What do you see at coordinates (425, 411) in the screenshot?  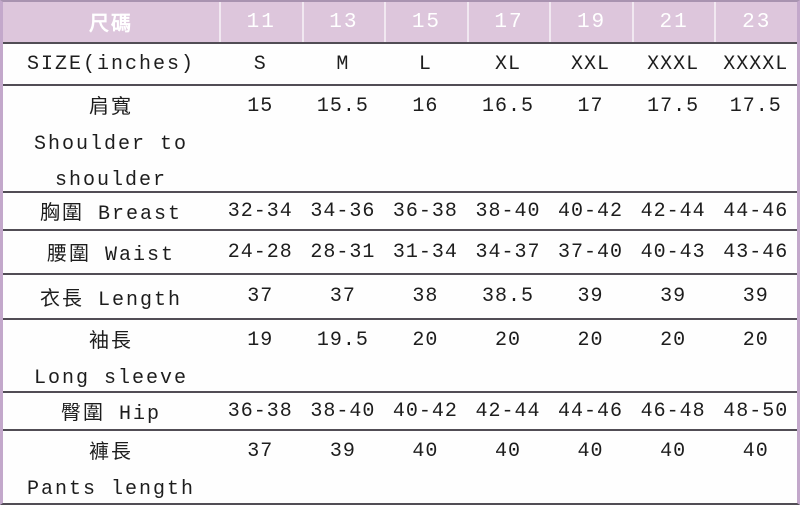 I see `hip-row-value-15: 40-42` at bounding box center [425, 411].